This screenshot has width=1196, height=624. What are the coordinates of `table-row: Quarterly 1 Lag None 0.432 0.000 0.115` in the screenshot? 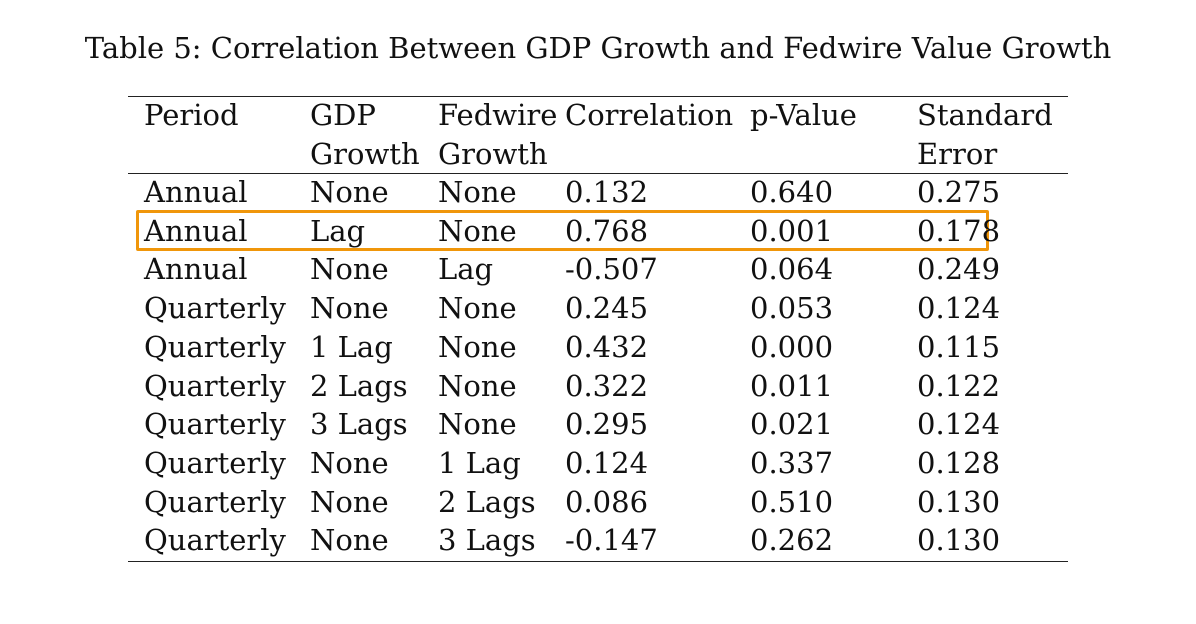 It's located at (598, 347).